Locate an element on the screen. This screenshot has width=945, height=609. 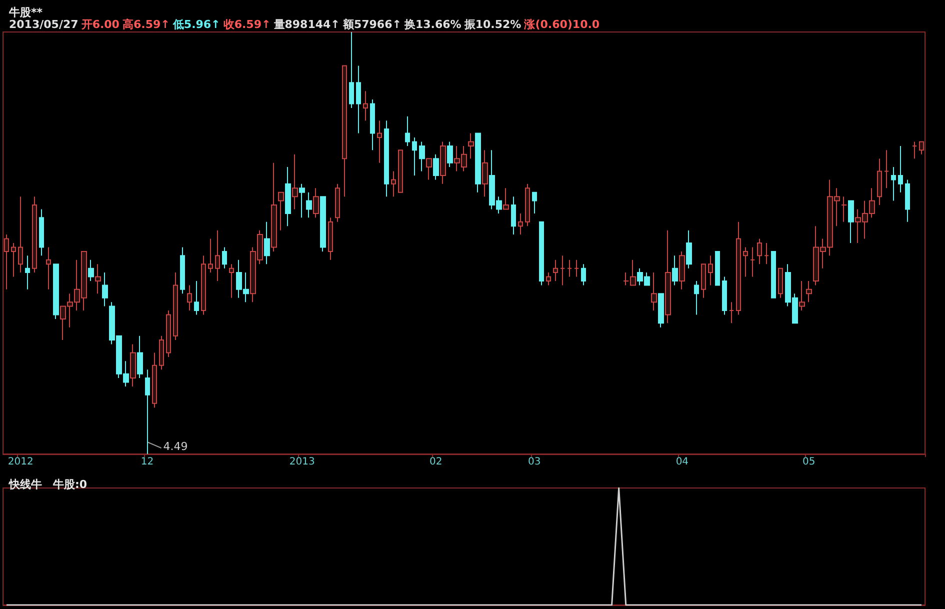
chart-title: 快线牛 is located at coordinates (25, 484).